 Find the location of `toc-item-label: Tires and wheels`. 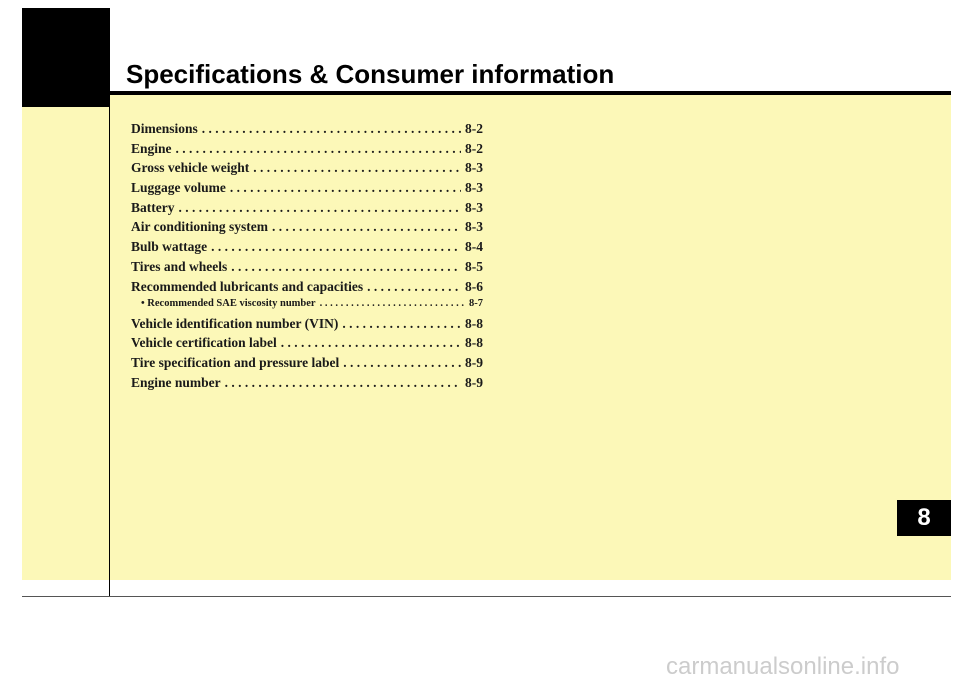

toc-item-label: Tires and wheels is located at coordinates (179, 266).